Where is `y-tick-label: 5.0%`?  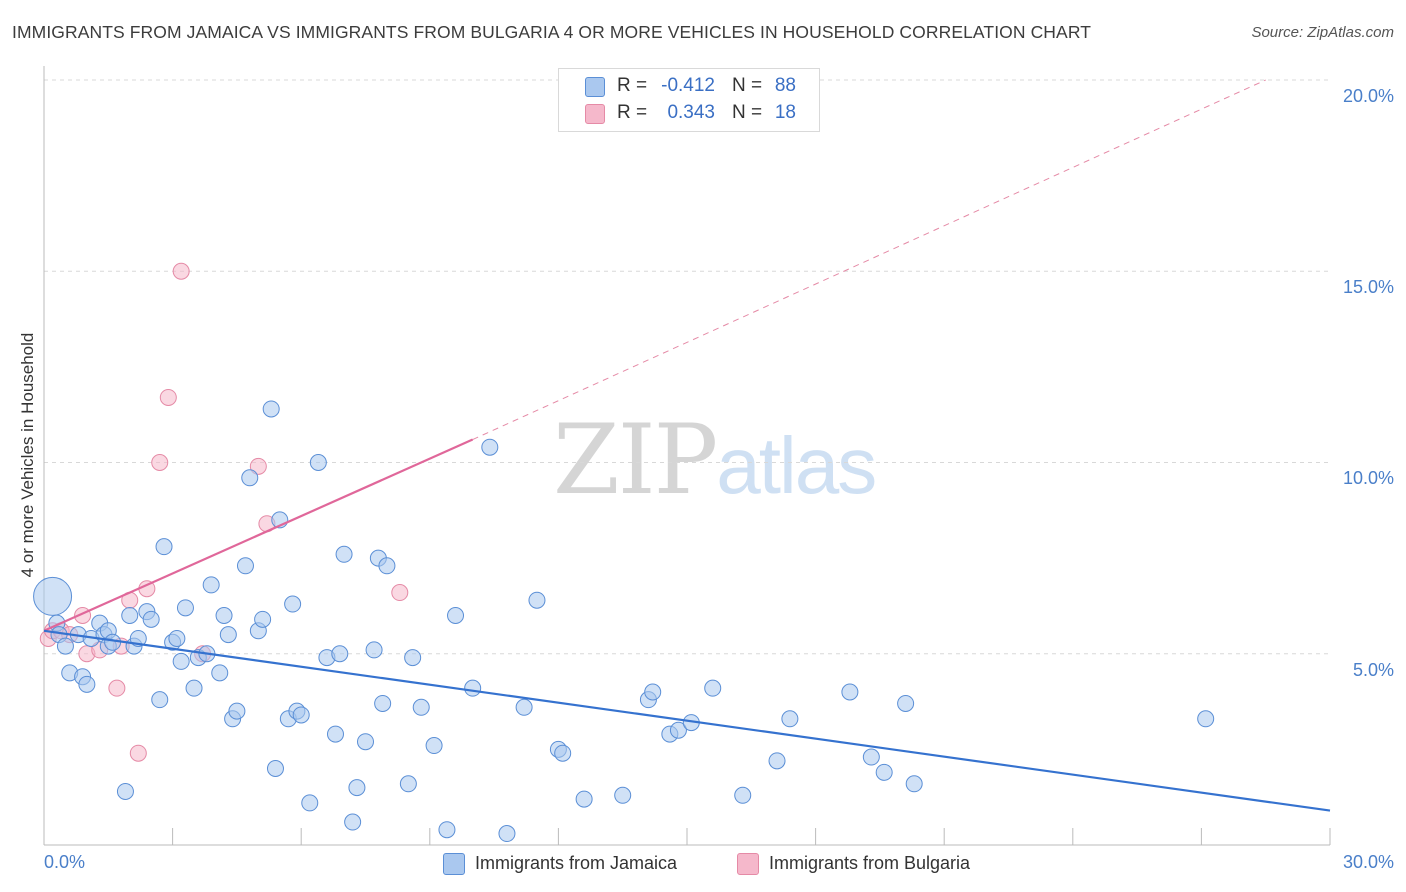
y-tick-label: 5.0% is located at coordinates (1373, 670).